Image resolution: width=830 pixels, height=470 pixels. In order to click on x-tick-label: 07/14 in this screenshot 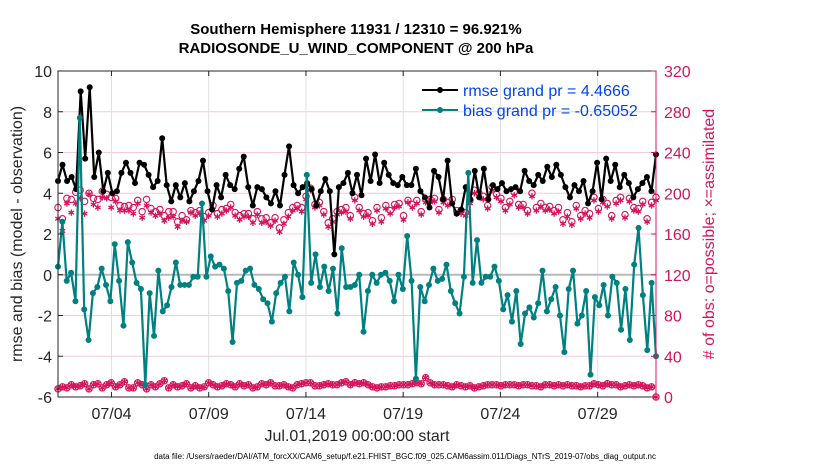, I will do `click(306, 414)`.